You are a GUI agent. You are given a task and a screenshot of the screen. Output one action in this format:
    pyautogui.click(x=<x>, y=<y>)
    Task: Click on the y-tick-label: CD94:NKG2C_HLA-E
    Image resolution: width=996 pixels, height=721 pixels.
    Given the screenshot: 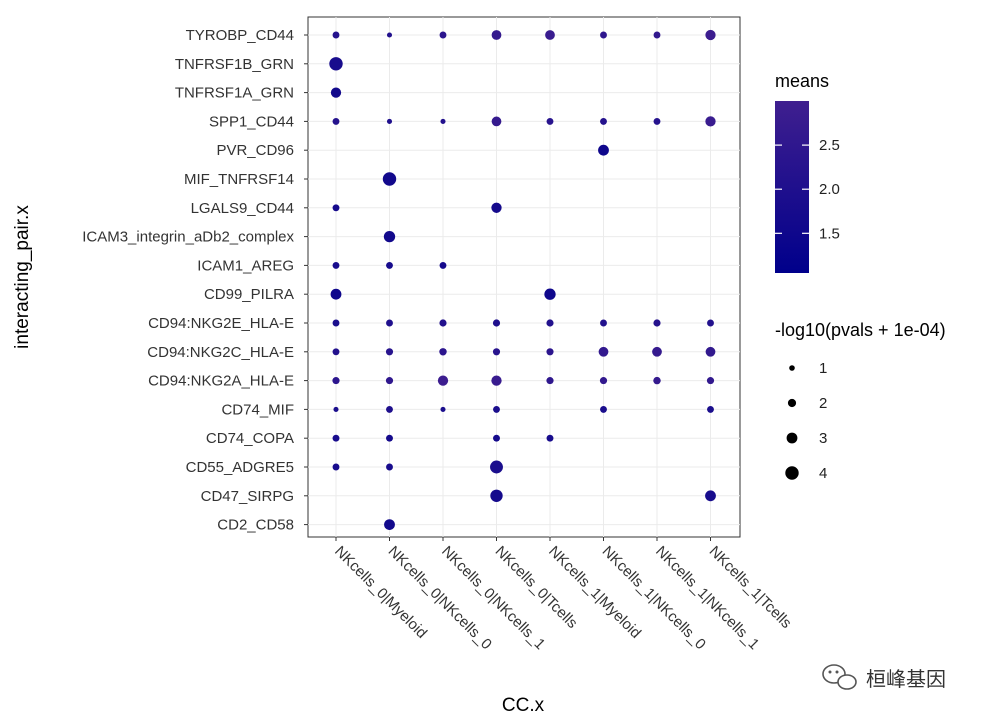 What is the action you would take?
    pyautogui.click(x=220, y=352)
    